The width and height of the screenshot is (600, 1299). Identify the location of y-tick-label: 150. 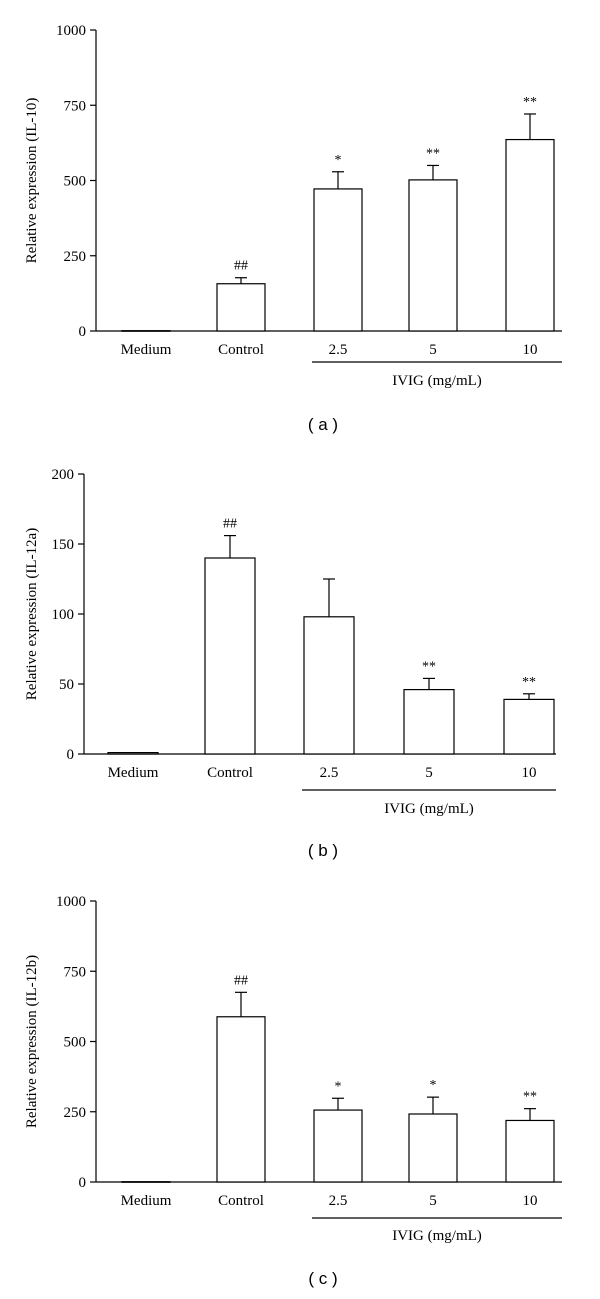
(63, 545).